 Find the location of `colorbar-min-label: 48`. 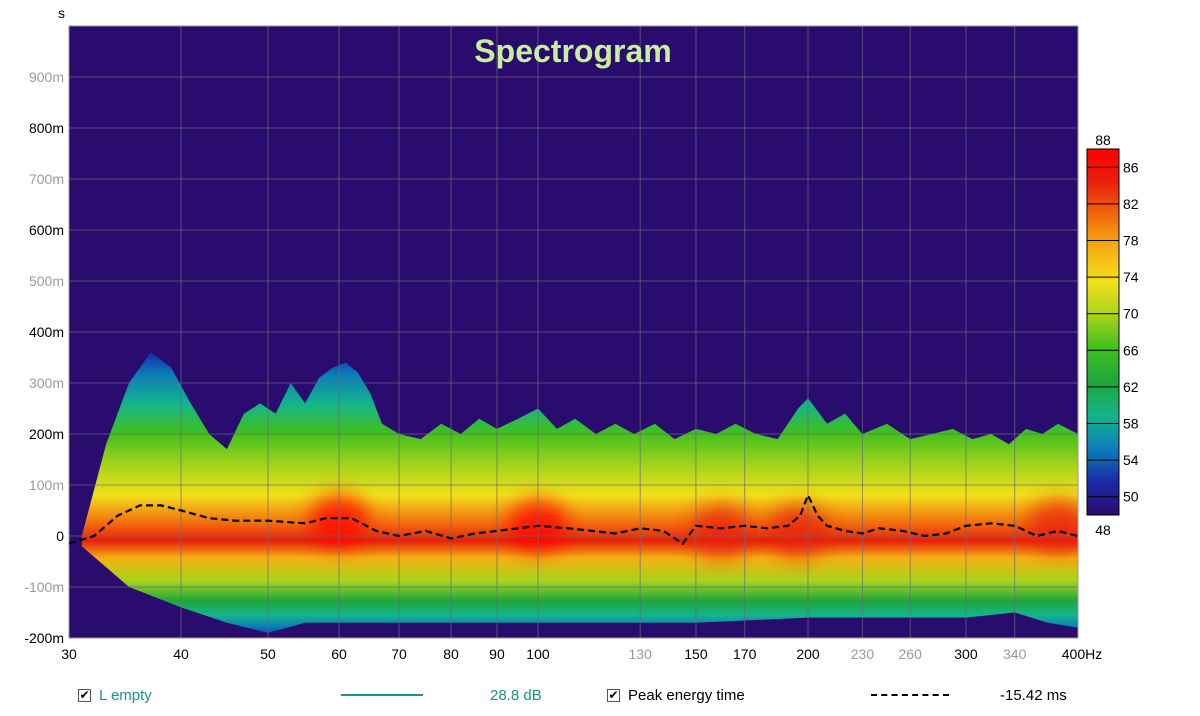

colorbar-min-label: 48 is located at coordinates (1103, 530).